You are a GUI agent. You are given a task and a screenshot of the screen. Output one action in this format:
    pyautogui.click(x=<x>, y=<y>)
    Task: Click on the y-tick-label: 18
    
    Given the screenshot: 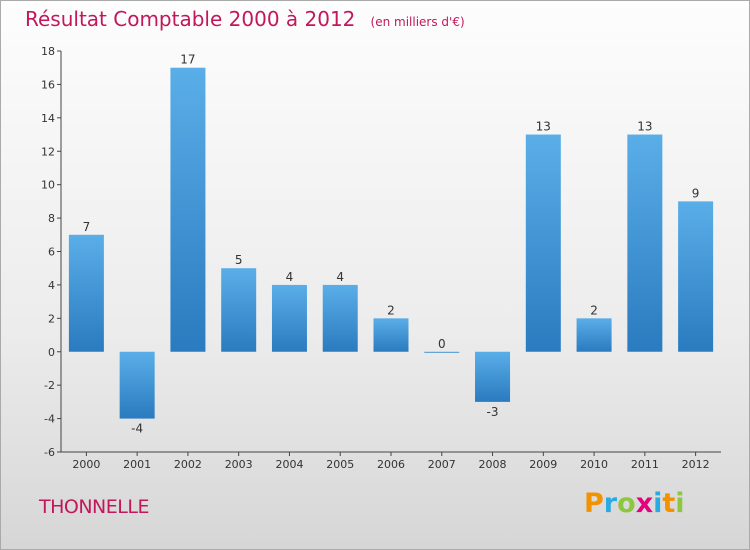 What is the action you would take?
    pyautogui.click(x=48, y=51)
    